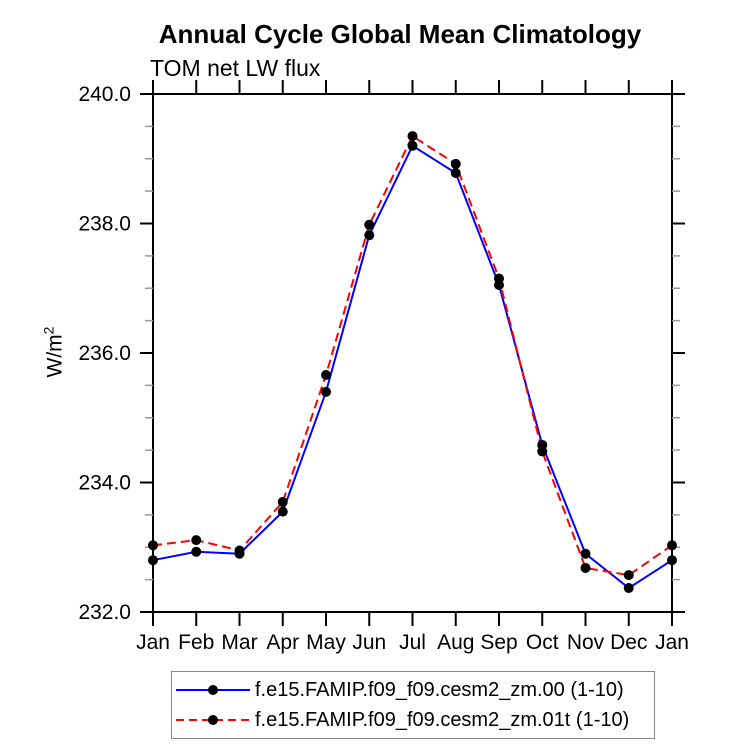  Describe the element at coordinates (326, 642) in the screenshot. I see `x-tick-label: May` at that location.